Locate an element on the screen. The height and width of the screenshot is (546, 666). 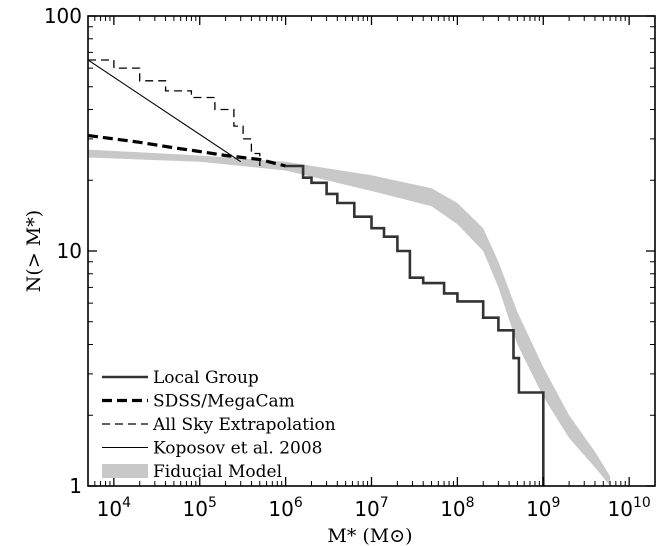
legend-label-local-group: Local Group is located at coordinates (206, 378).